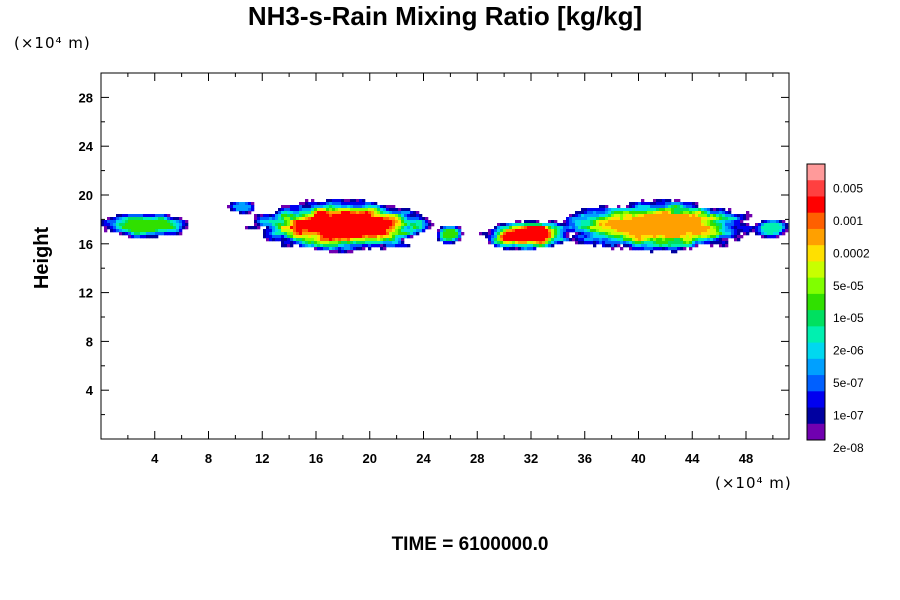 This screenshot has width=900, height=600. Describe the element at coordinates (445, 16) in the screenshot. I see `chart-title: NH3-s-Rain Mixing Ratio [kg/kg]` at that location.